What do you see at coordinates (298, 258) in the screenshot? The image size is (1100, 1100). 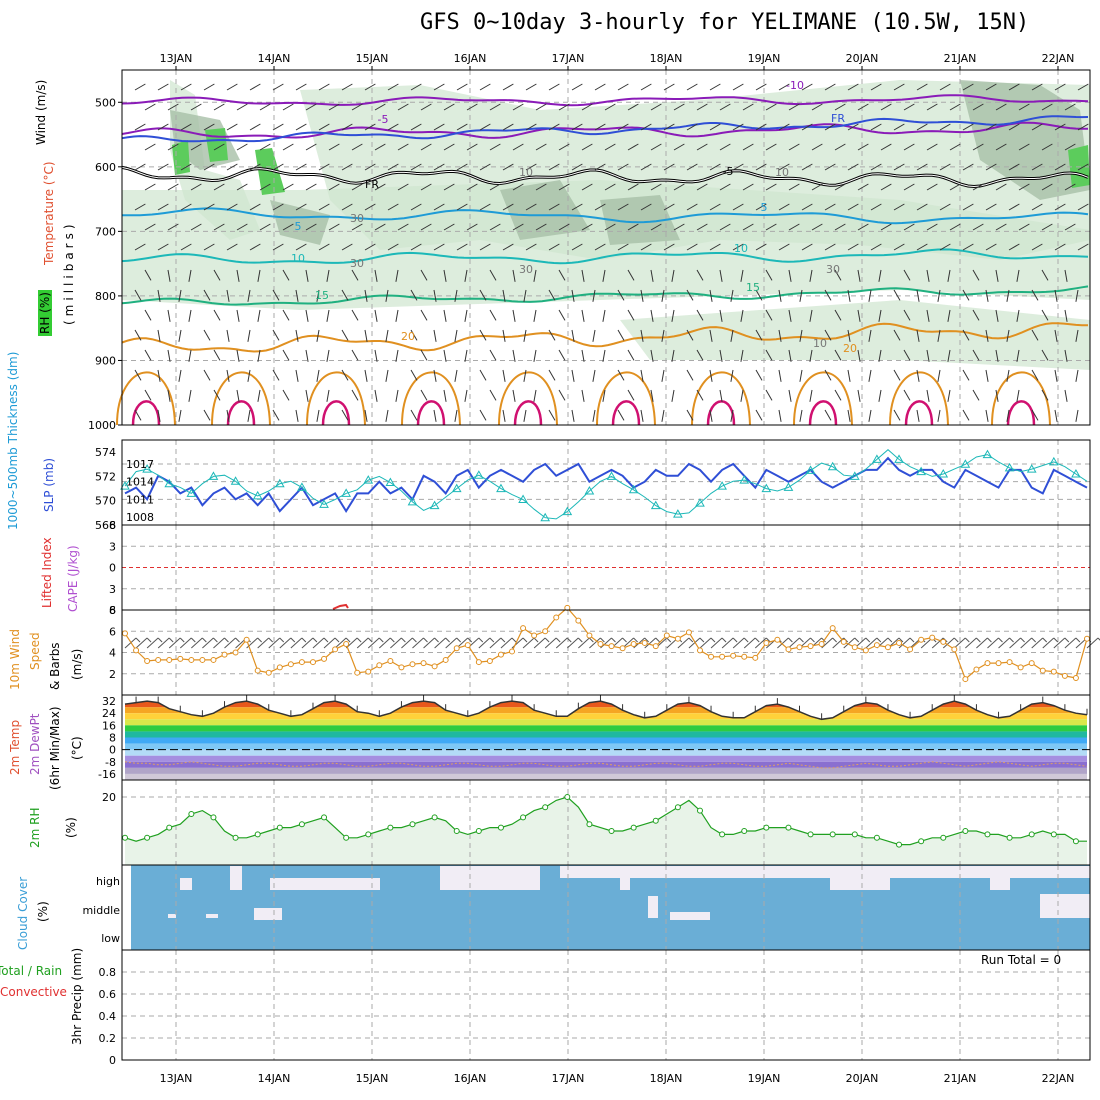 I see `isotherm-label: 10` at bounding box center [298, 258].